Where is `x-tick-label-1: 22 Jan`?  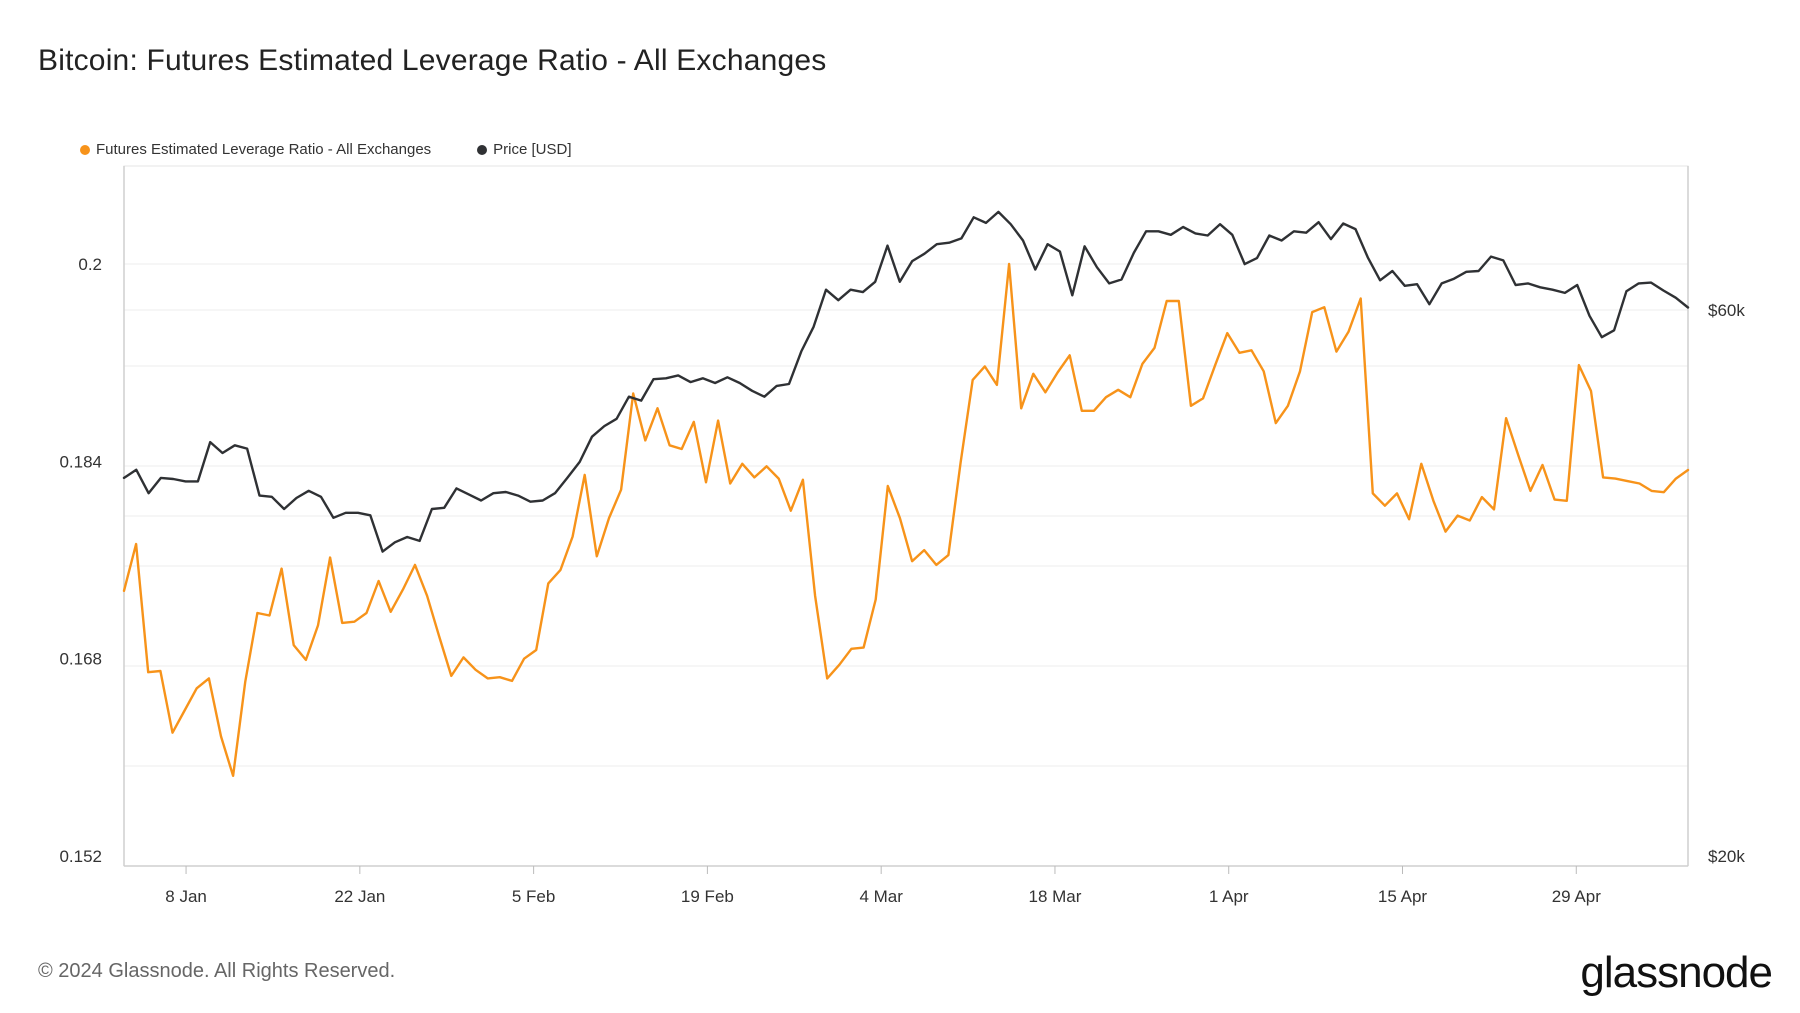
x-tick-label-1: 22 Jan is located at coordinates (359, 896).